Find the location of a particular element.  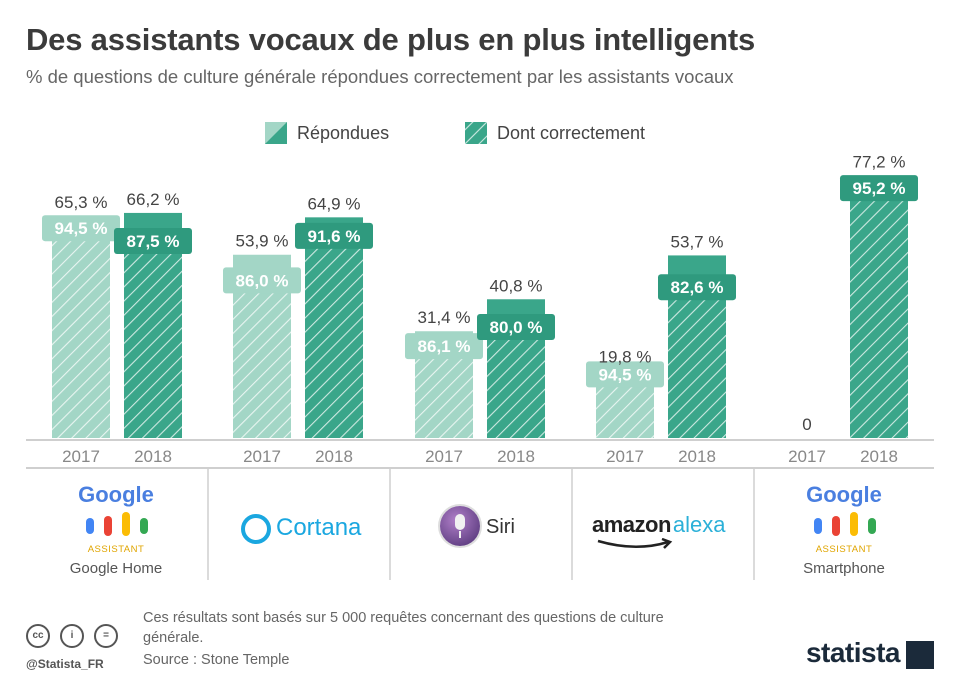

svg-text: 91,6 % is located at coordinates (334, 236).